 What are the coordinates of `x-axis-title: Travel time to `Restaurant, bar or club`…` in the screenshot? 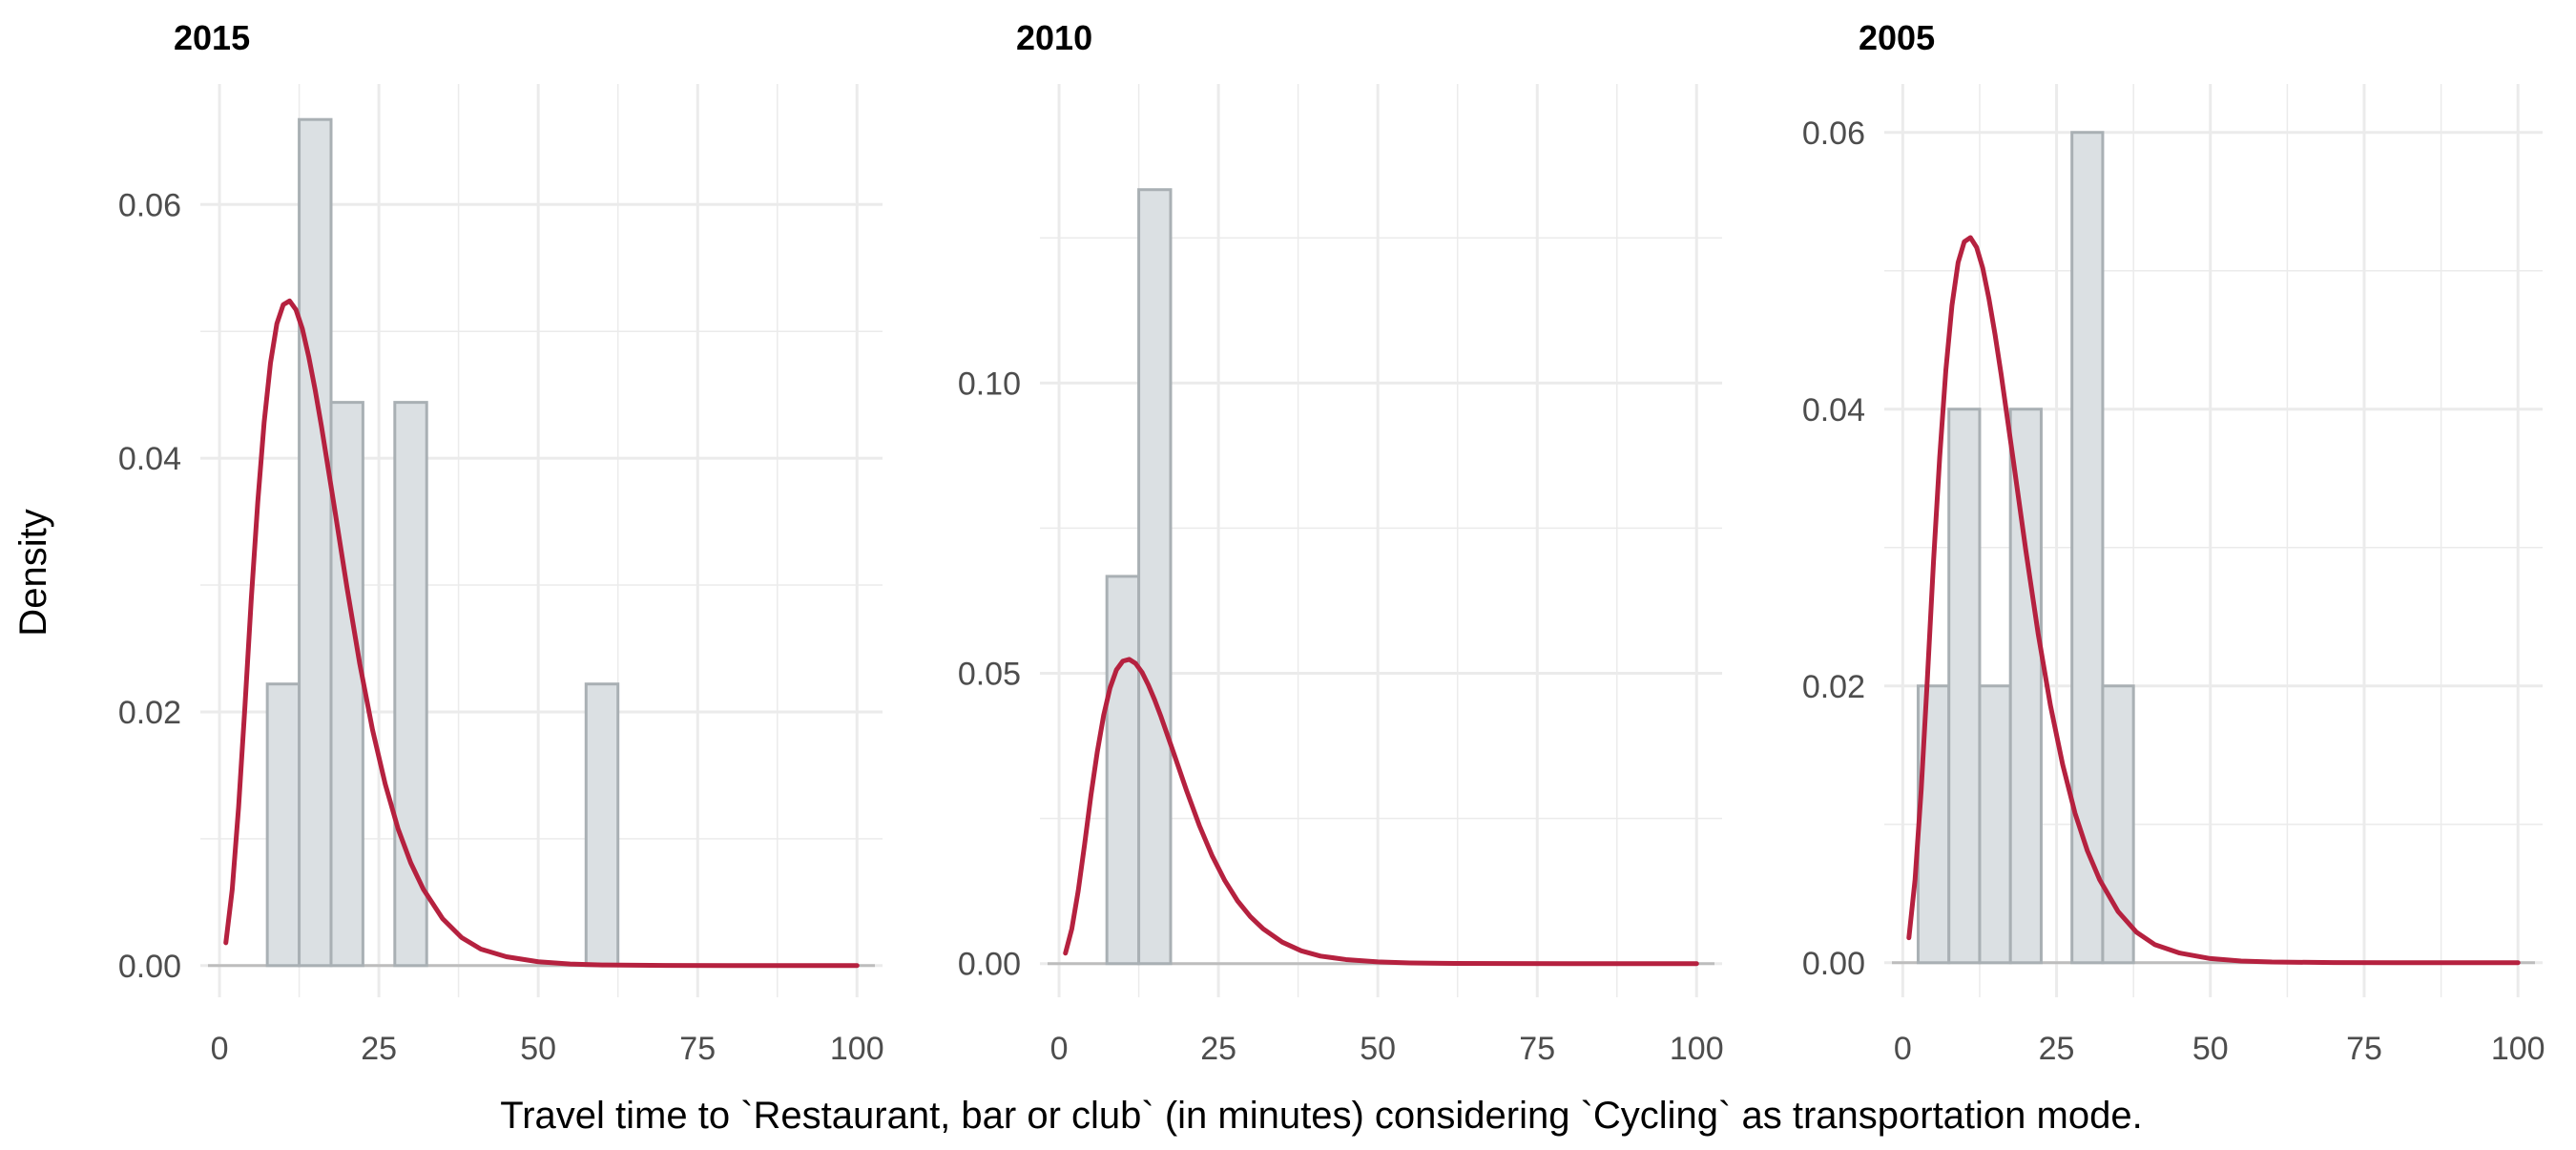 It's located at (1321, 1116).